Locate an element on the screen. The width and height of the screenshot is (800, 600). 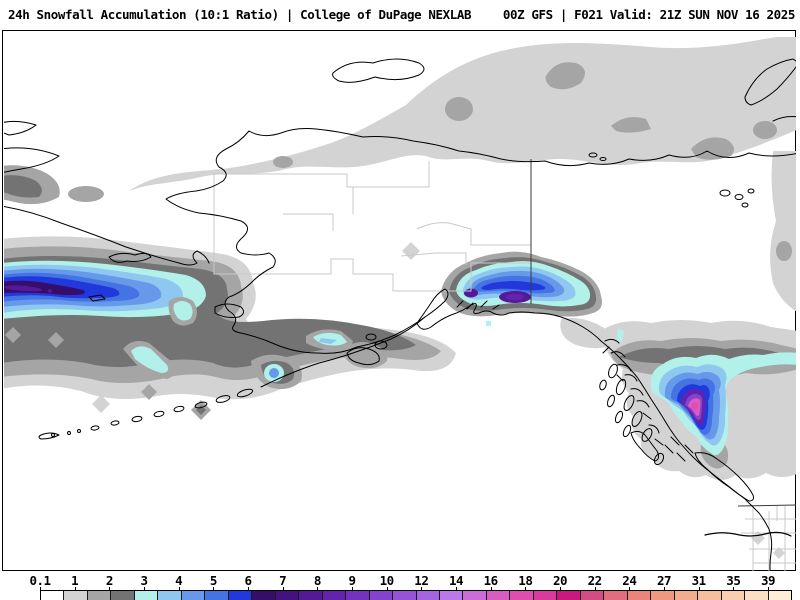
legend-label: 3 is located at coordinates (144, 580).